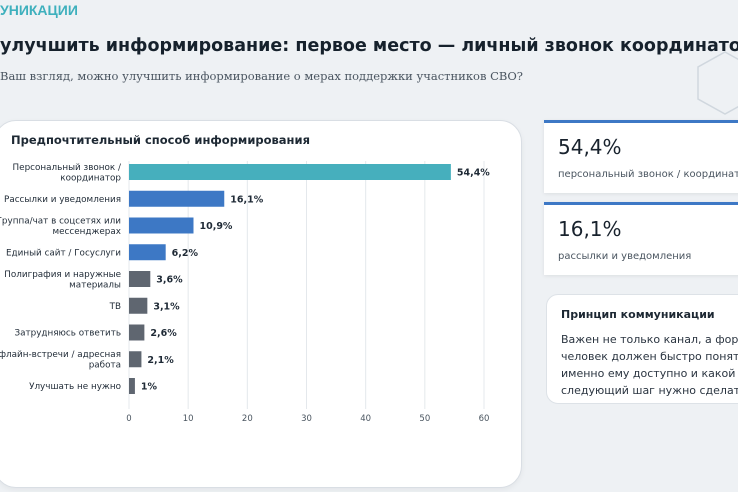  I want to click on category-label: Офлайн-встречи / адресная работа, so click(60, 360).